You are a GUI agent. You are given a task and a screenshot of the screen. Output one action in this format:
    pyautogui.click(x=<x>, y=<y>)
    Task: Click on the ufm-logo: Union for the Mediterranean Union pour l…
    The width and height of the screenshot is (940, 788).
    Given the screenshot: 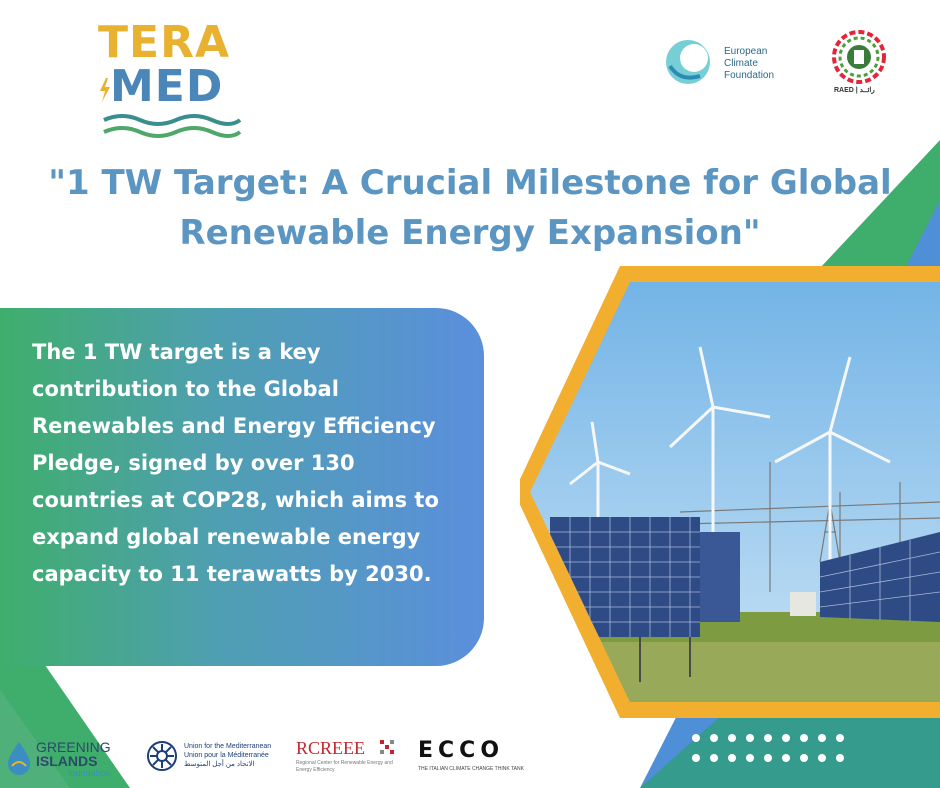 What is the action you would take?
    pyautogui.click(x=209, y=758)
    